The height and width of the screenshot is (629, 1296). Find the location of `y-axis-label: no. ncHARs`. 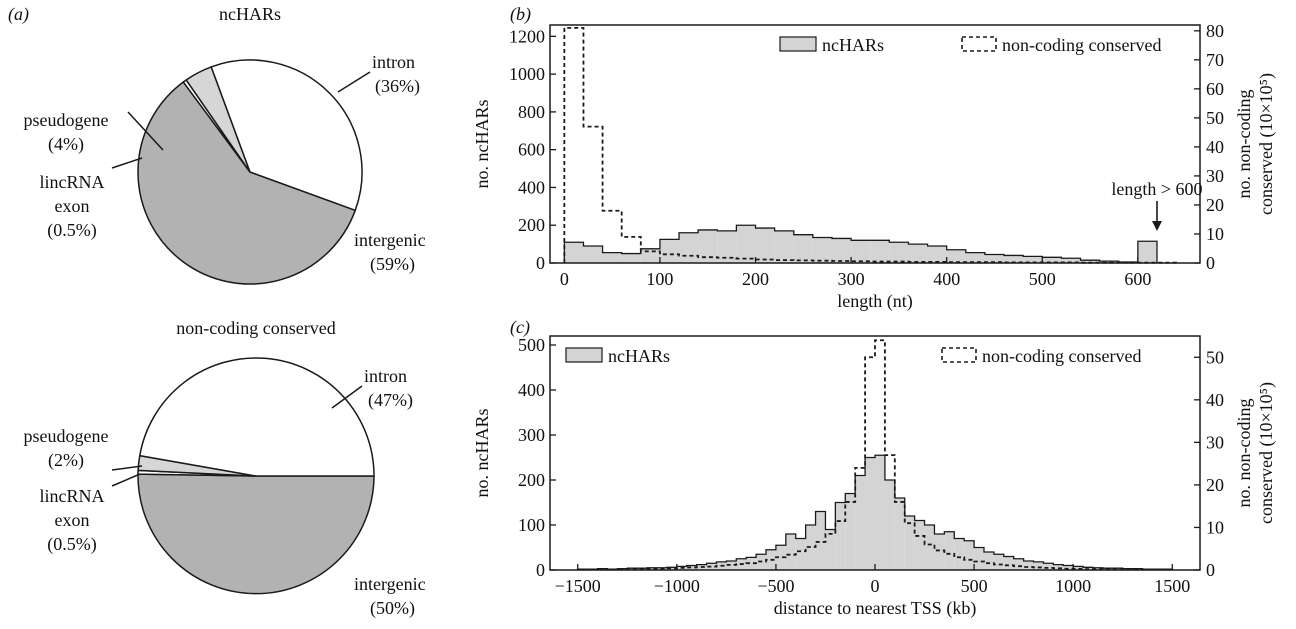

y-axis-label: no. ncHARs is located at coordinates (482, 144).